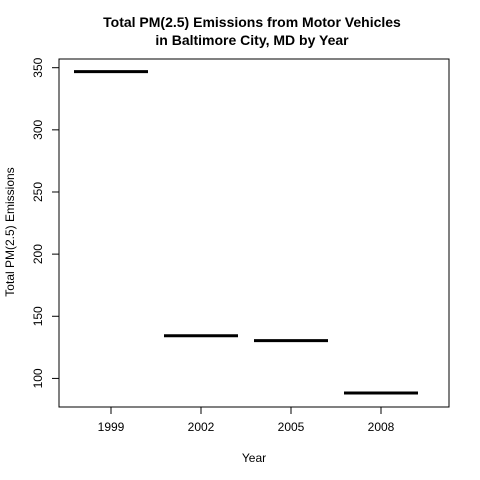 The height and width of the screenshot is (480, 480). Describe the element at coordinates (38, 192) in the screenshot. I see `y-tick-label: 250` at that location.